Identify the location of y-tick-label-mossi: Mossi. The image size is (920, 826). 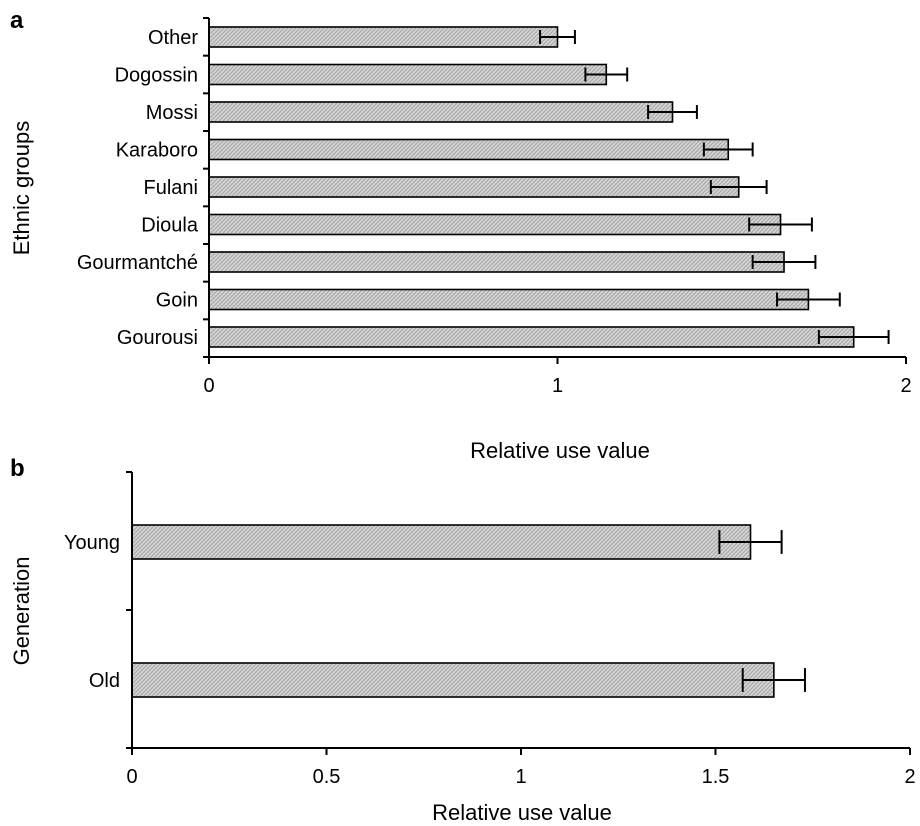
(172, 113).